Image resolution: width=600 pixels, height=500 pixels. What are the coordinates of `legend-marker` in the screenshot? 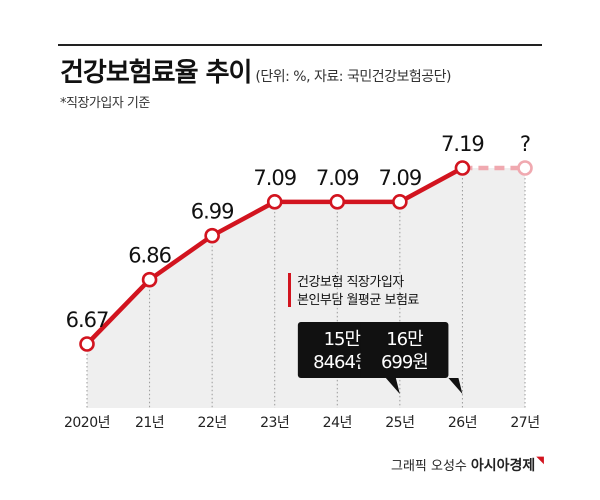 It's located at (289, 290).